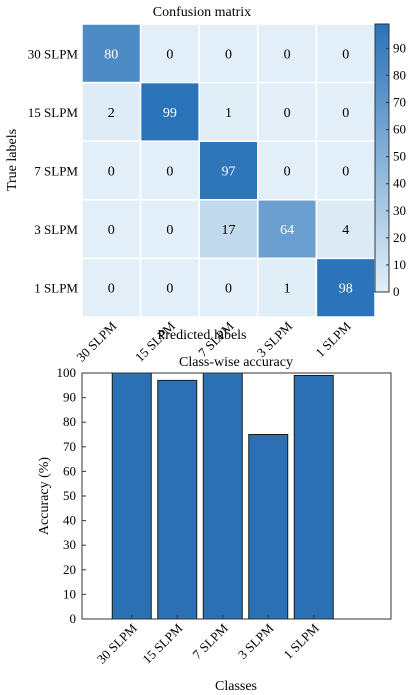  What do you see at coordinates (256, 641) in the screenshot?
I see `accuracy-xtick-label: 3 SLPM` at bounding box center [256, 641].